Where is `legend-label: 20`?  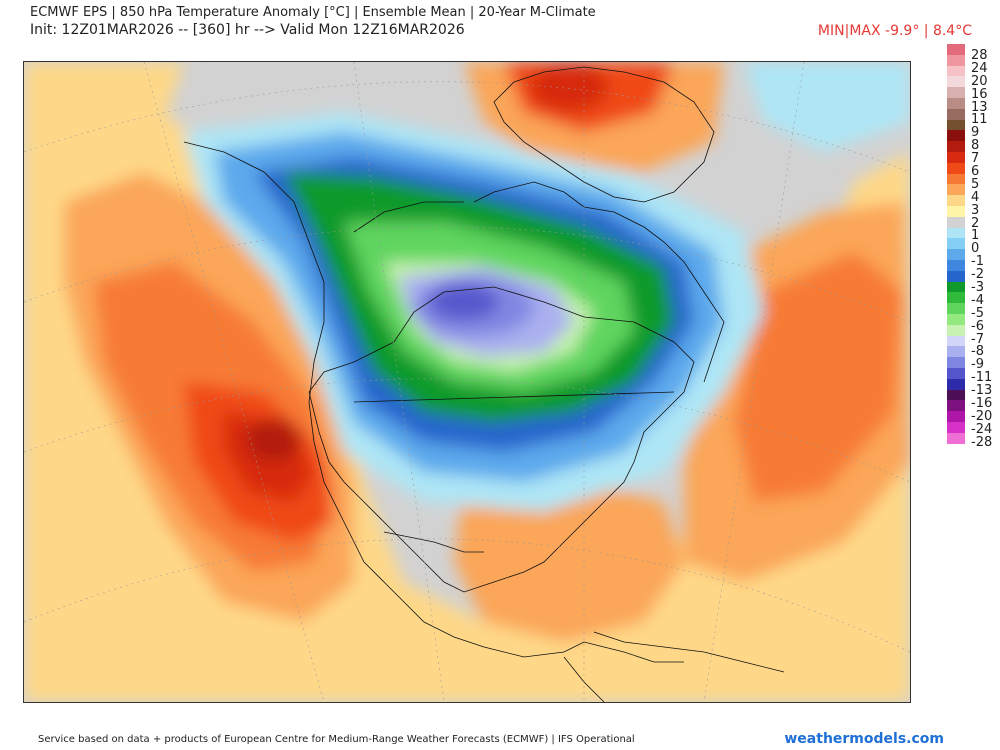 legend-label: 20 is located at coordinates (979, 81).